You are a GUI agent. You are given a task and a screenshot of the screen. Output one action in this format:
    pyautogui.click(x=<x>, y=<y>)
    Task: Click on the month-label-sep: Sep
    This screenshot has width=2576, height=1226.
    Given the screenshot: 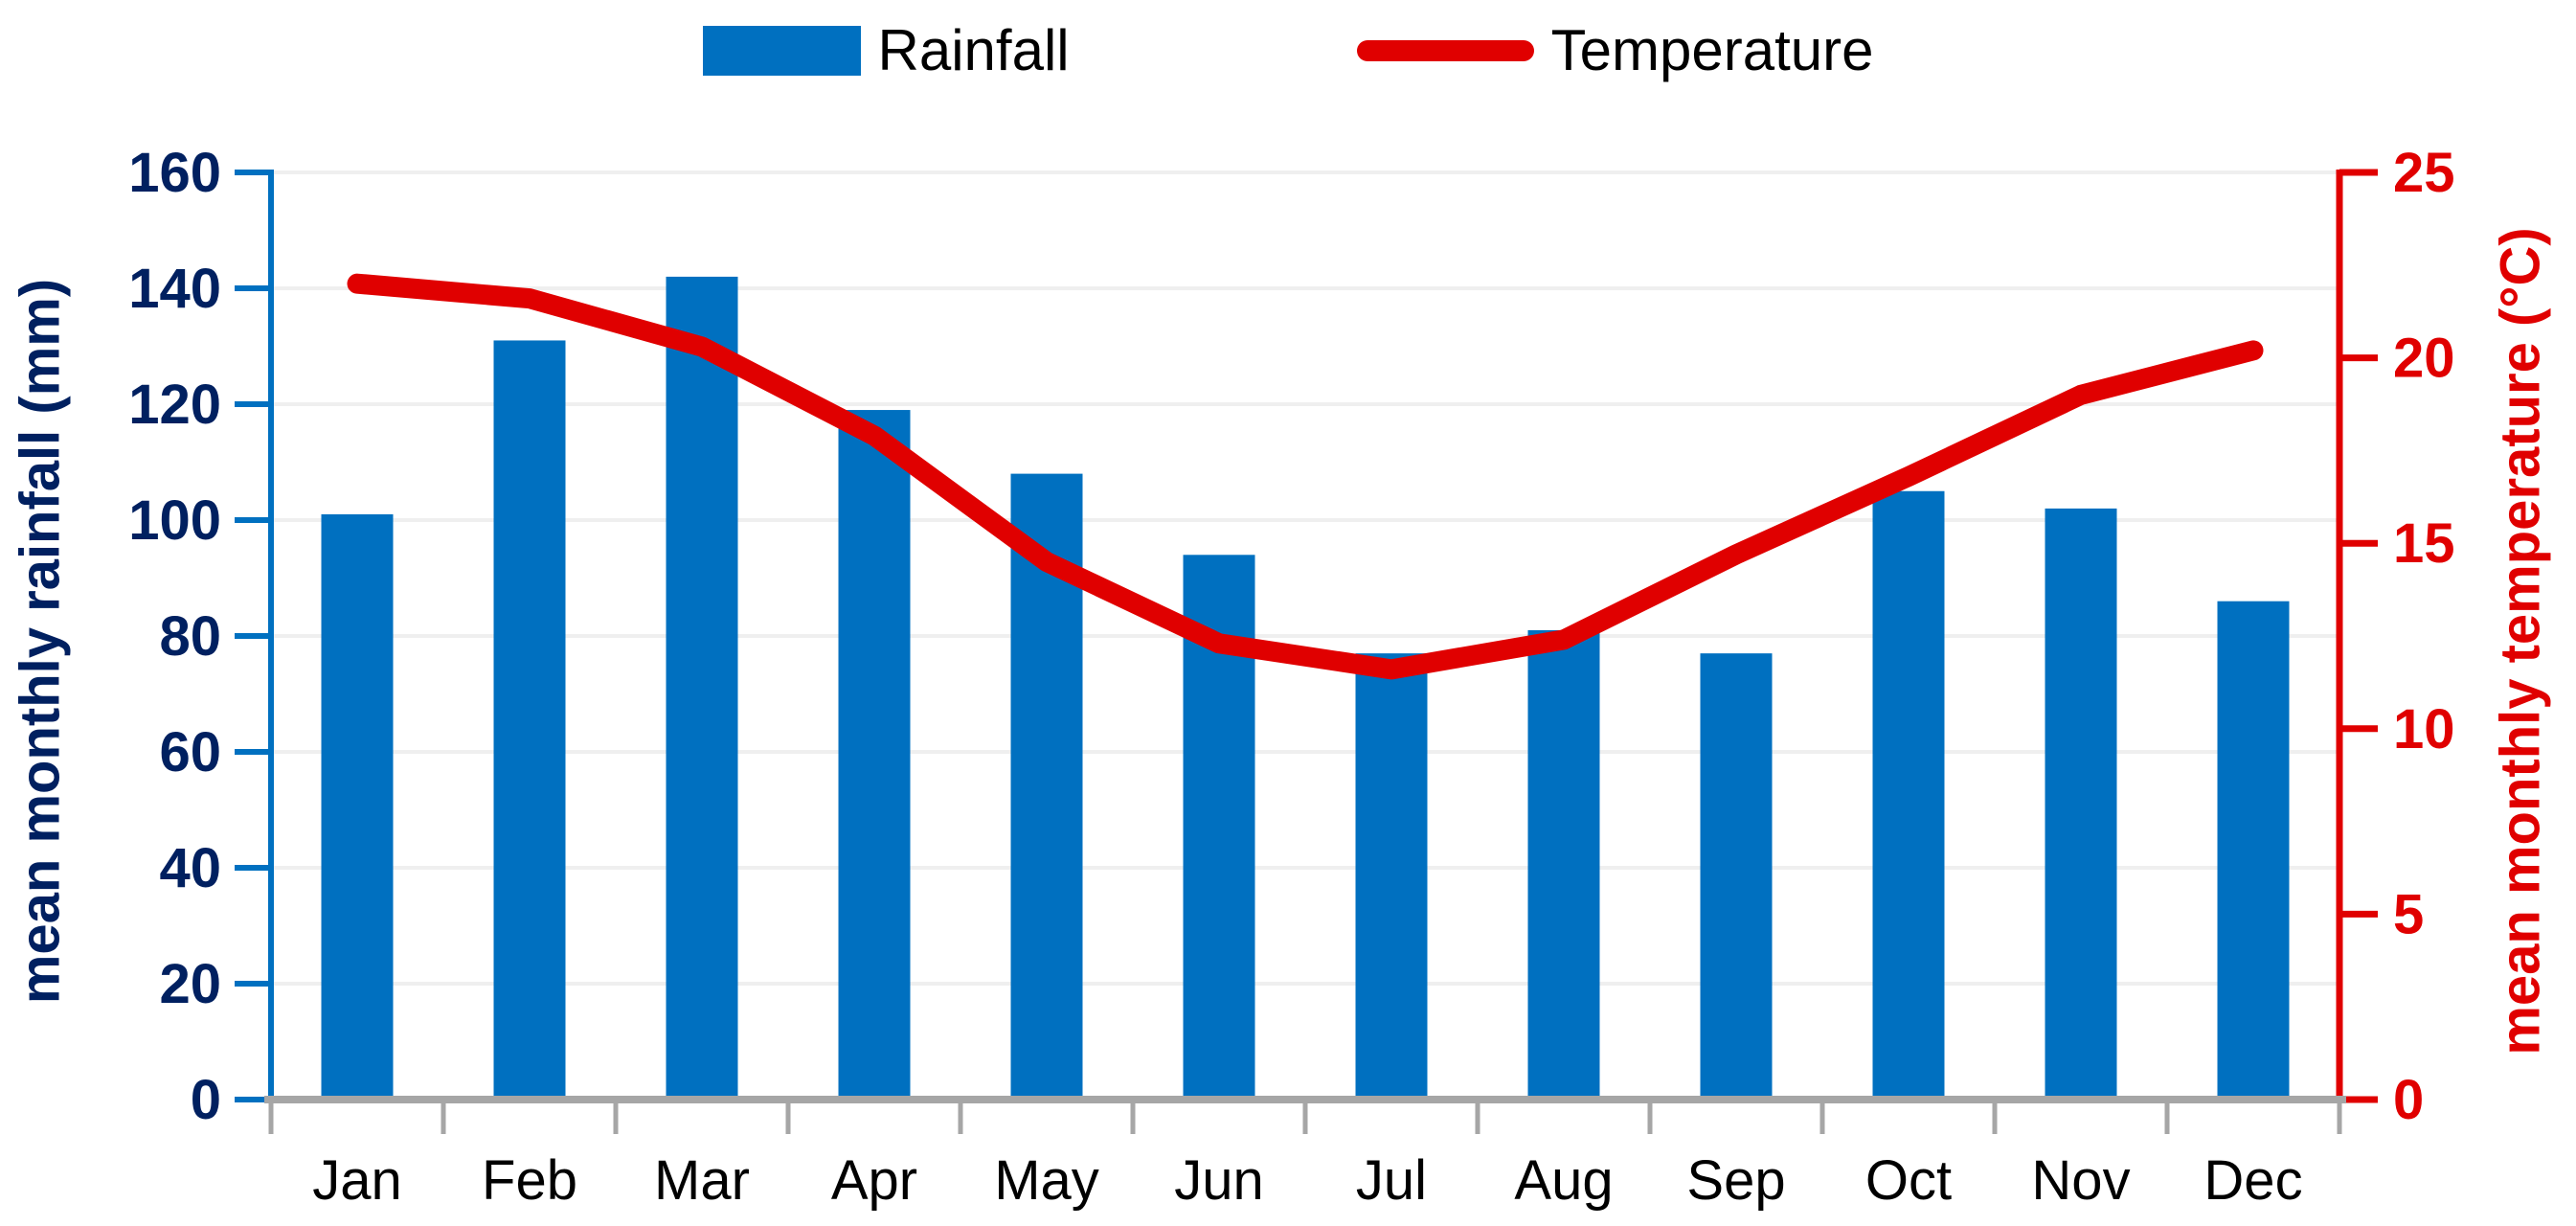 What is the action you would take?
    pyautogui.click(x=1735, y=1180)
    